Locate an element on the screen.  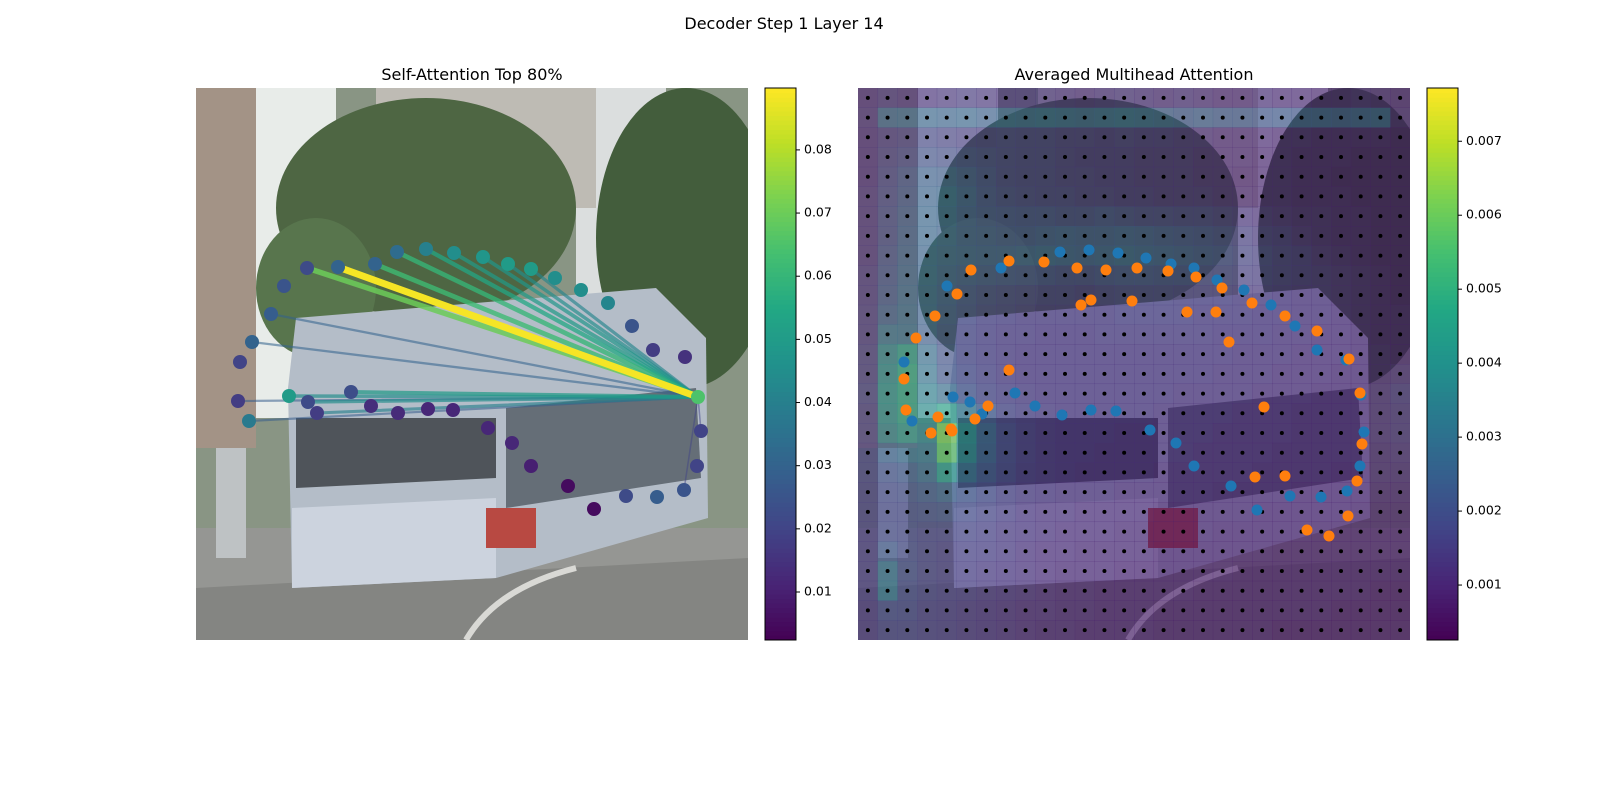
colorbar-tick-label: 0.004 is located at coordinates (1484, 362).